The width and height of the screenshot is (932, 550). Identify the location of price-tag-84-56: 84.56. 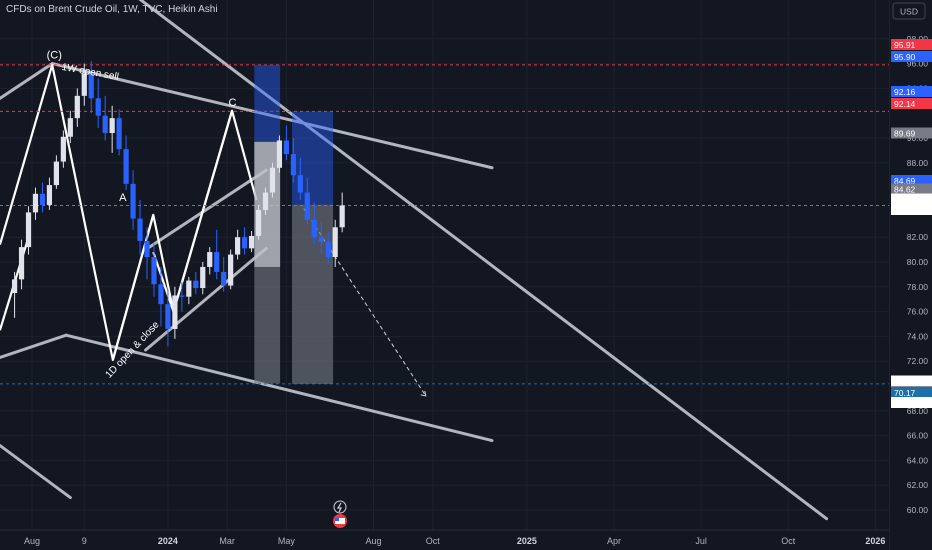
(911, 199).